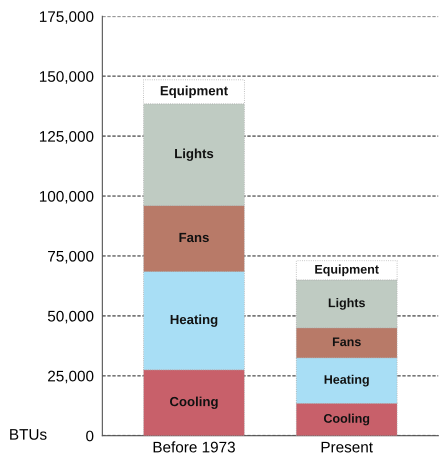 The image size is (445, 466). Describe the element at coordinates (67, 77) in the screenshot. I see `y-tick-label: 150,000` at that location.